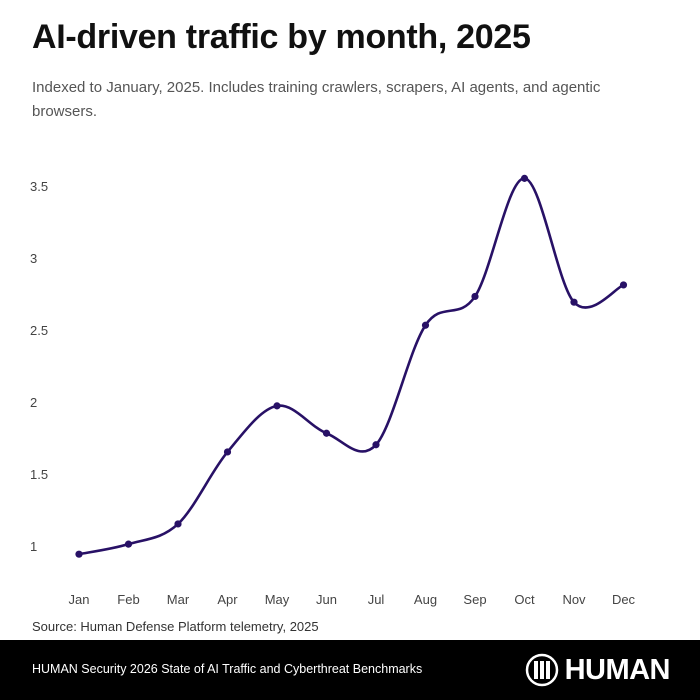 This screenshot has height=700, width=700. What do you see at coordinates (277, 406) in the screenshot?
I see `data-point-may` at bounding box center [277, 406].